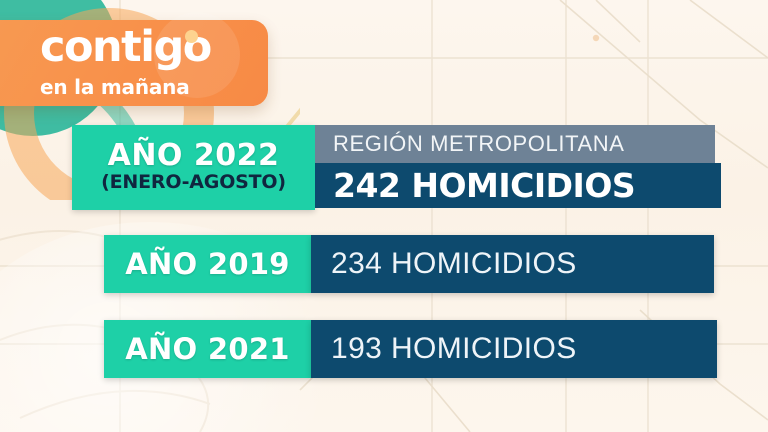 This screenshot has width=768, height=432. Describe the element at coordinates (479, 143) in the screenshot. I see `region-header-label: REGIÓN METROPOLITANA` at that location.